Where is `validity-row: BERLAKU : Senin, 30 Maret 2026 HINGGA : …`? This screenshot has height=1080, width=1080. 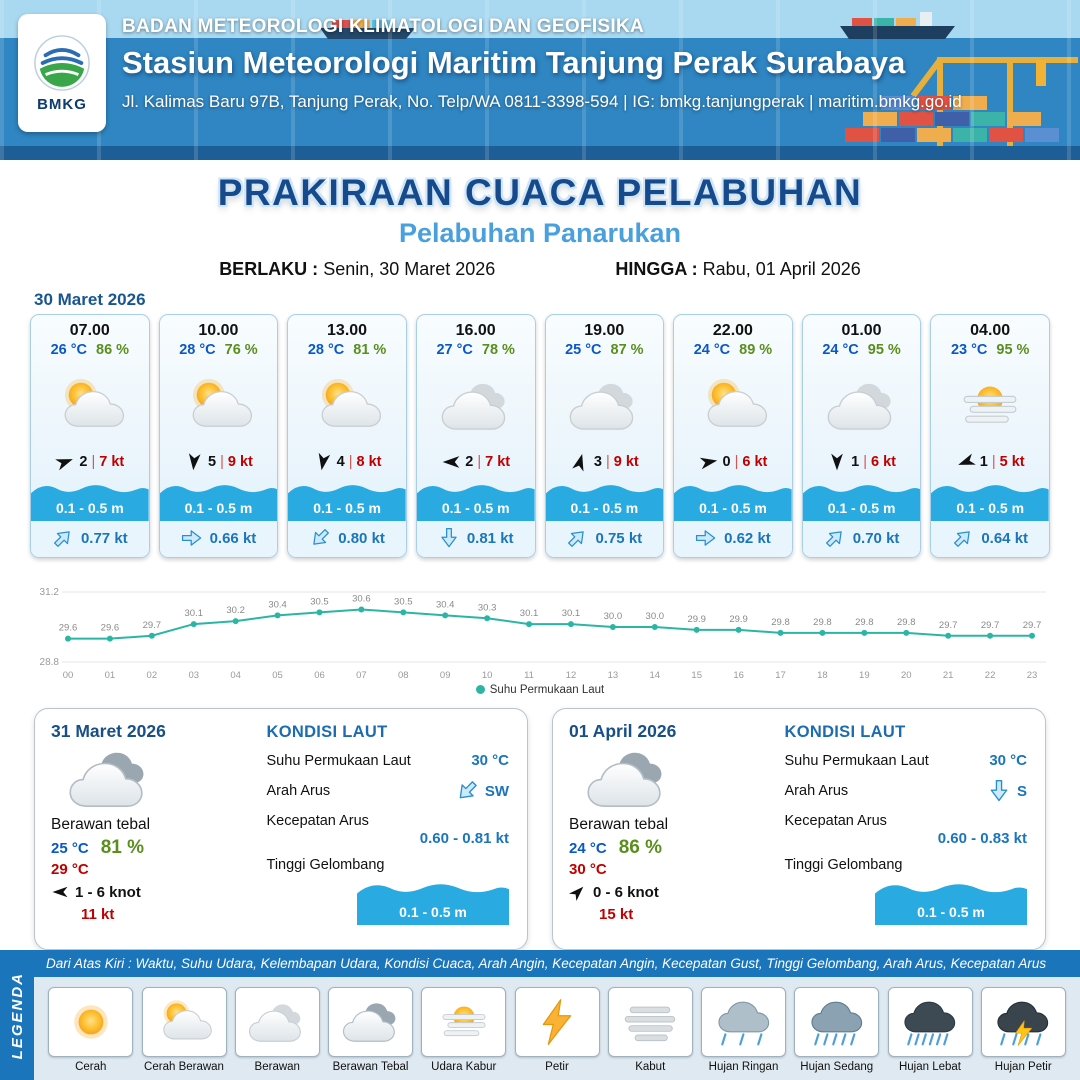 validity-row: BERLAKU : Senin, 30 Maret 2026 HINGGA : … is located at coordinates (540, 269).